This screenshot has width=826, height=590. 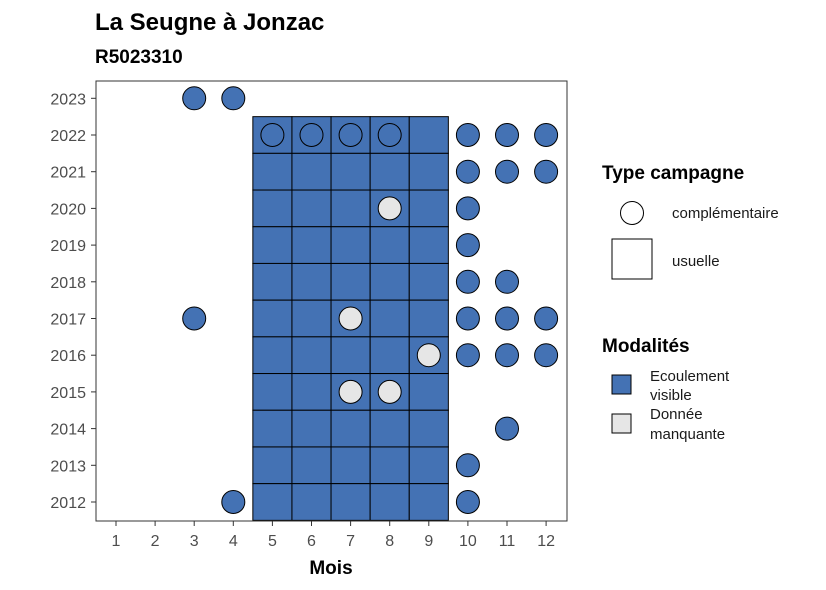 What do you see at coordinates (155, 541) in the screenshot?
I see `x-tick-label-2: 2` at bounding box center [155, 541].